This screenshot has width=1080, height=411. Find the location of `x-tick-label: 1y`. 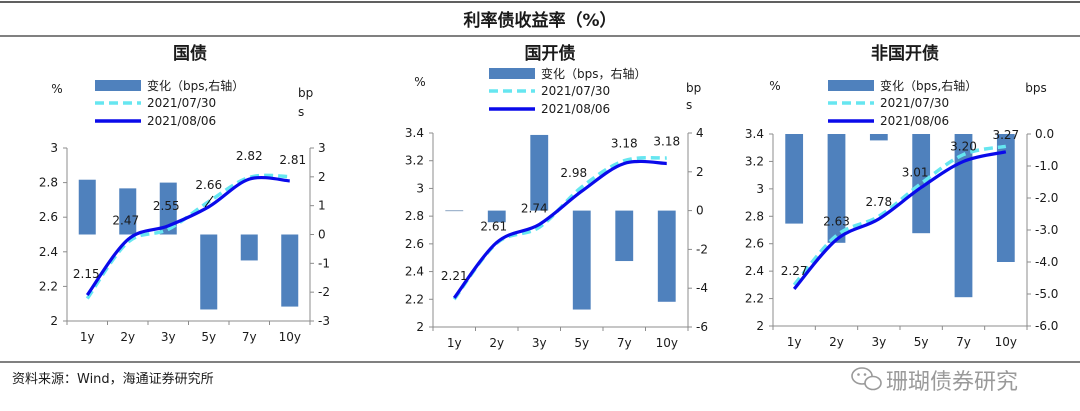

x-tick-label: 1y is located at coordinates (454, 343).